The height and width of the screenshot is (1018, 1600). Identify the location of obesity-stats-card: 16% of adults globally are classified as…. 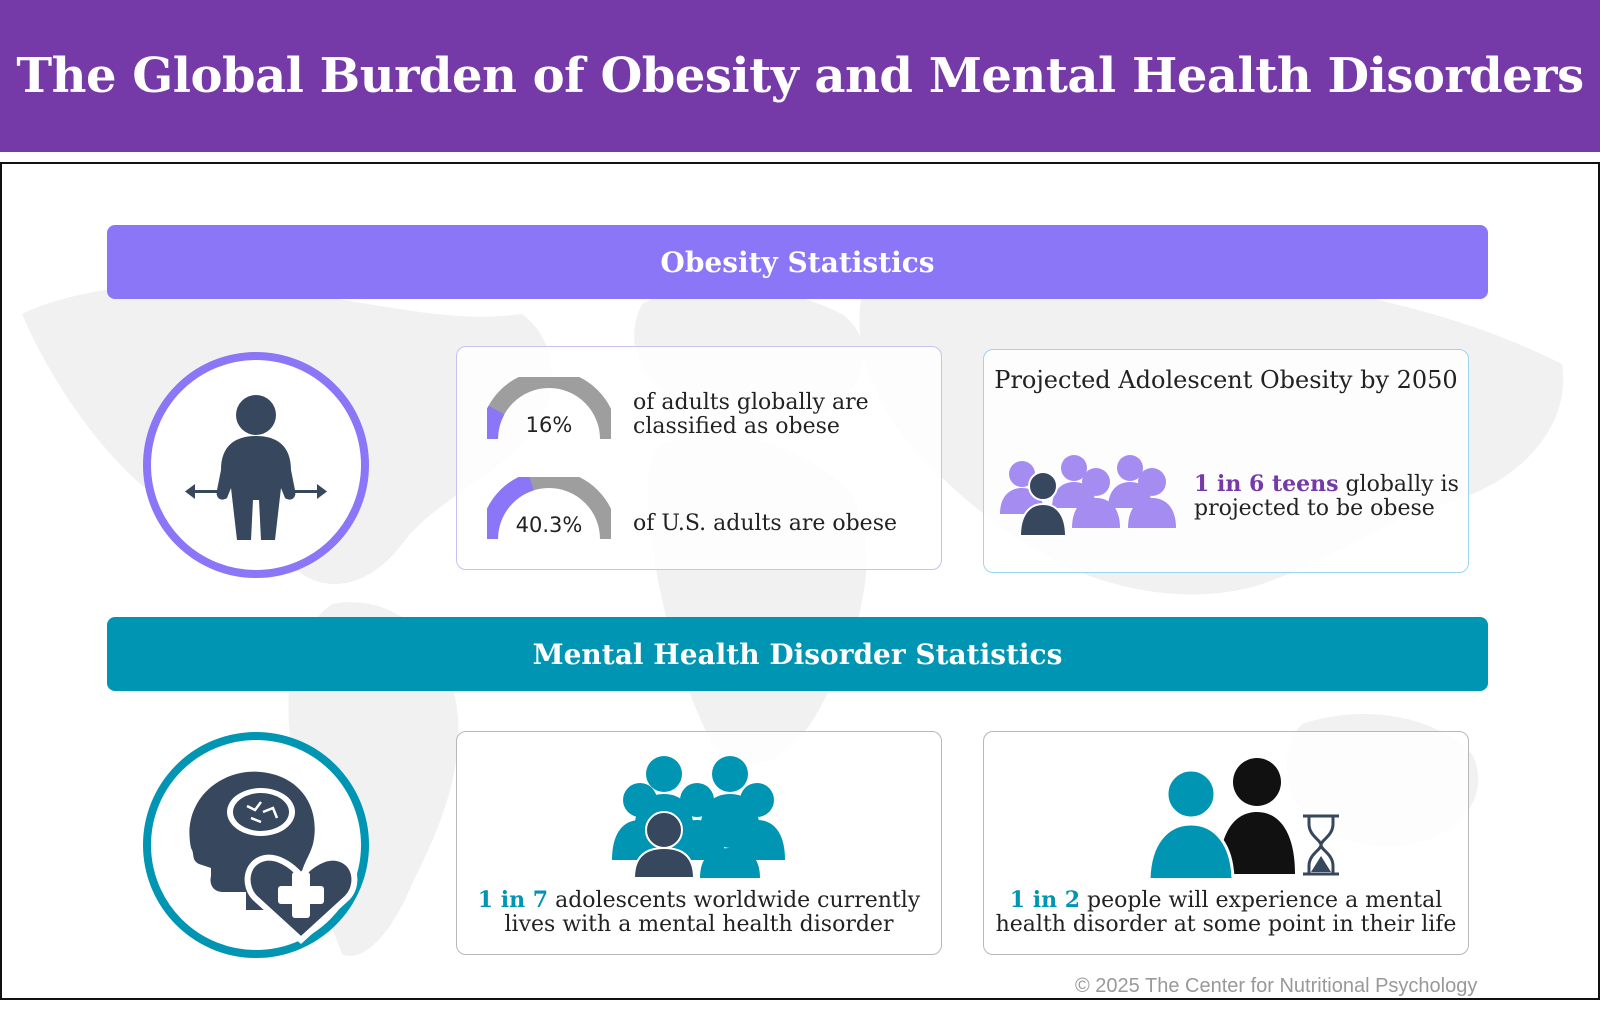
(699, 458).